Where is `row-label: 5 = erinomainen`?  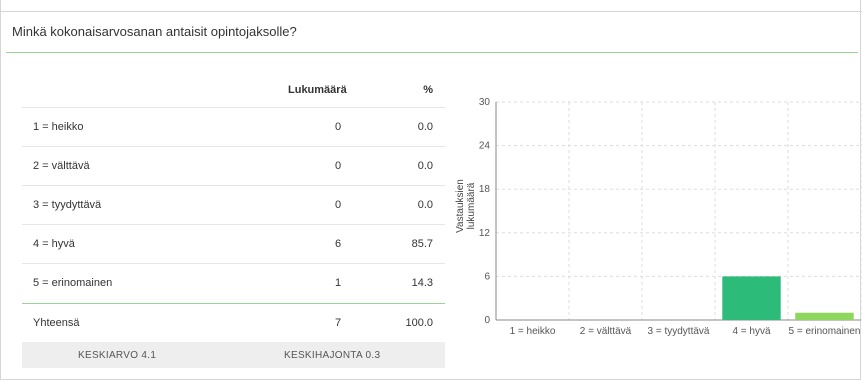
row-label: 5 = erinomainen is located at coordinates (73, 283).